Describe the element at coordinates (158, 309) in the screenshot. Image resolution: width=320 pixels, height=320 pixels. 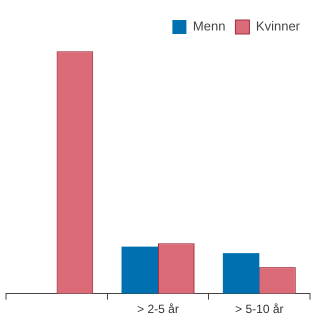
I see `x-tick-label: > 2-5 år` at that location.